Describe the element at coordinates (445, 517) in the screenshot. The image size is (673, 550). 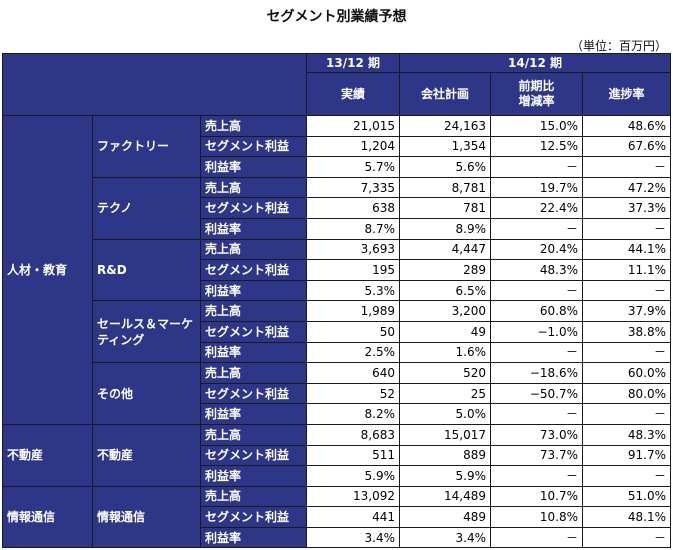
I see `plan-cell: 489` at that location.